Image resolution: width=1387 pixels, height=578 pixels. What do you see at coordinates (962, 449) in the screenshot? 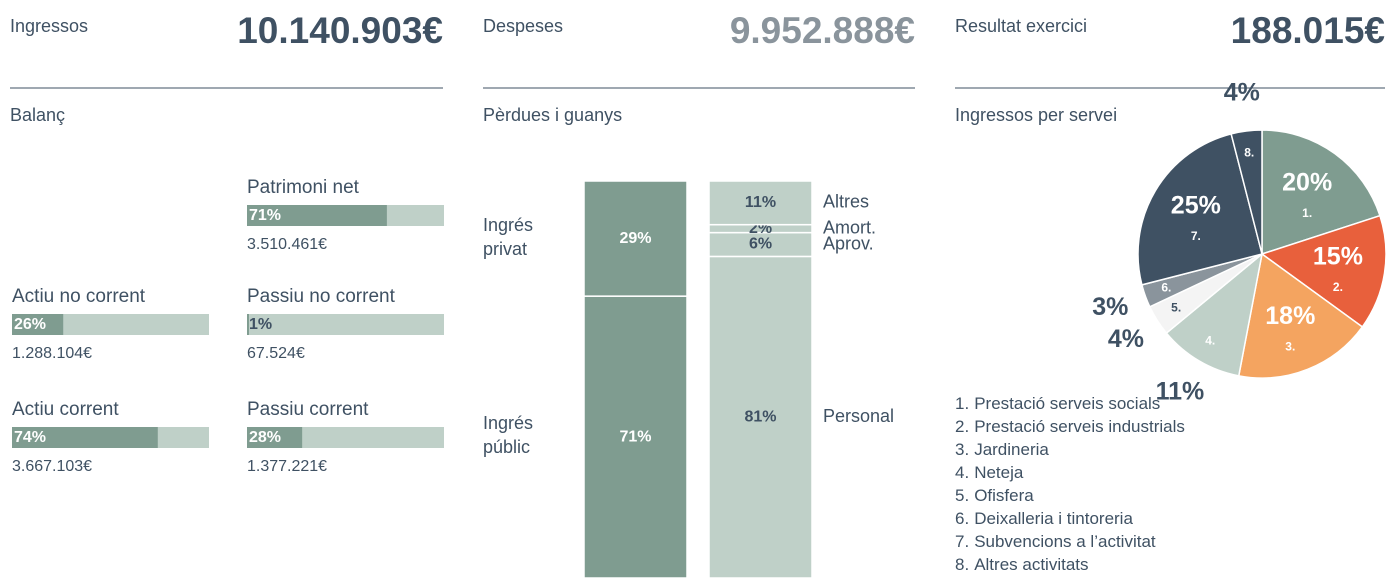
I see `legend-key: 3.` at bounding box center [962, 449].